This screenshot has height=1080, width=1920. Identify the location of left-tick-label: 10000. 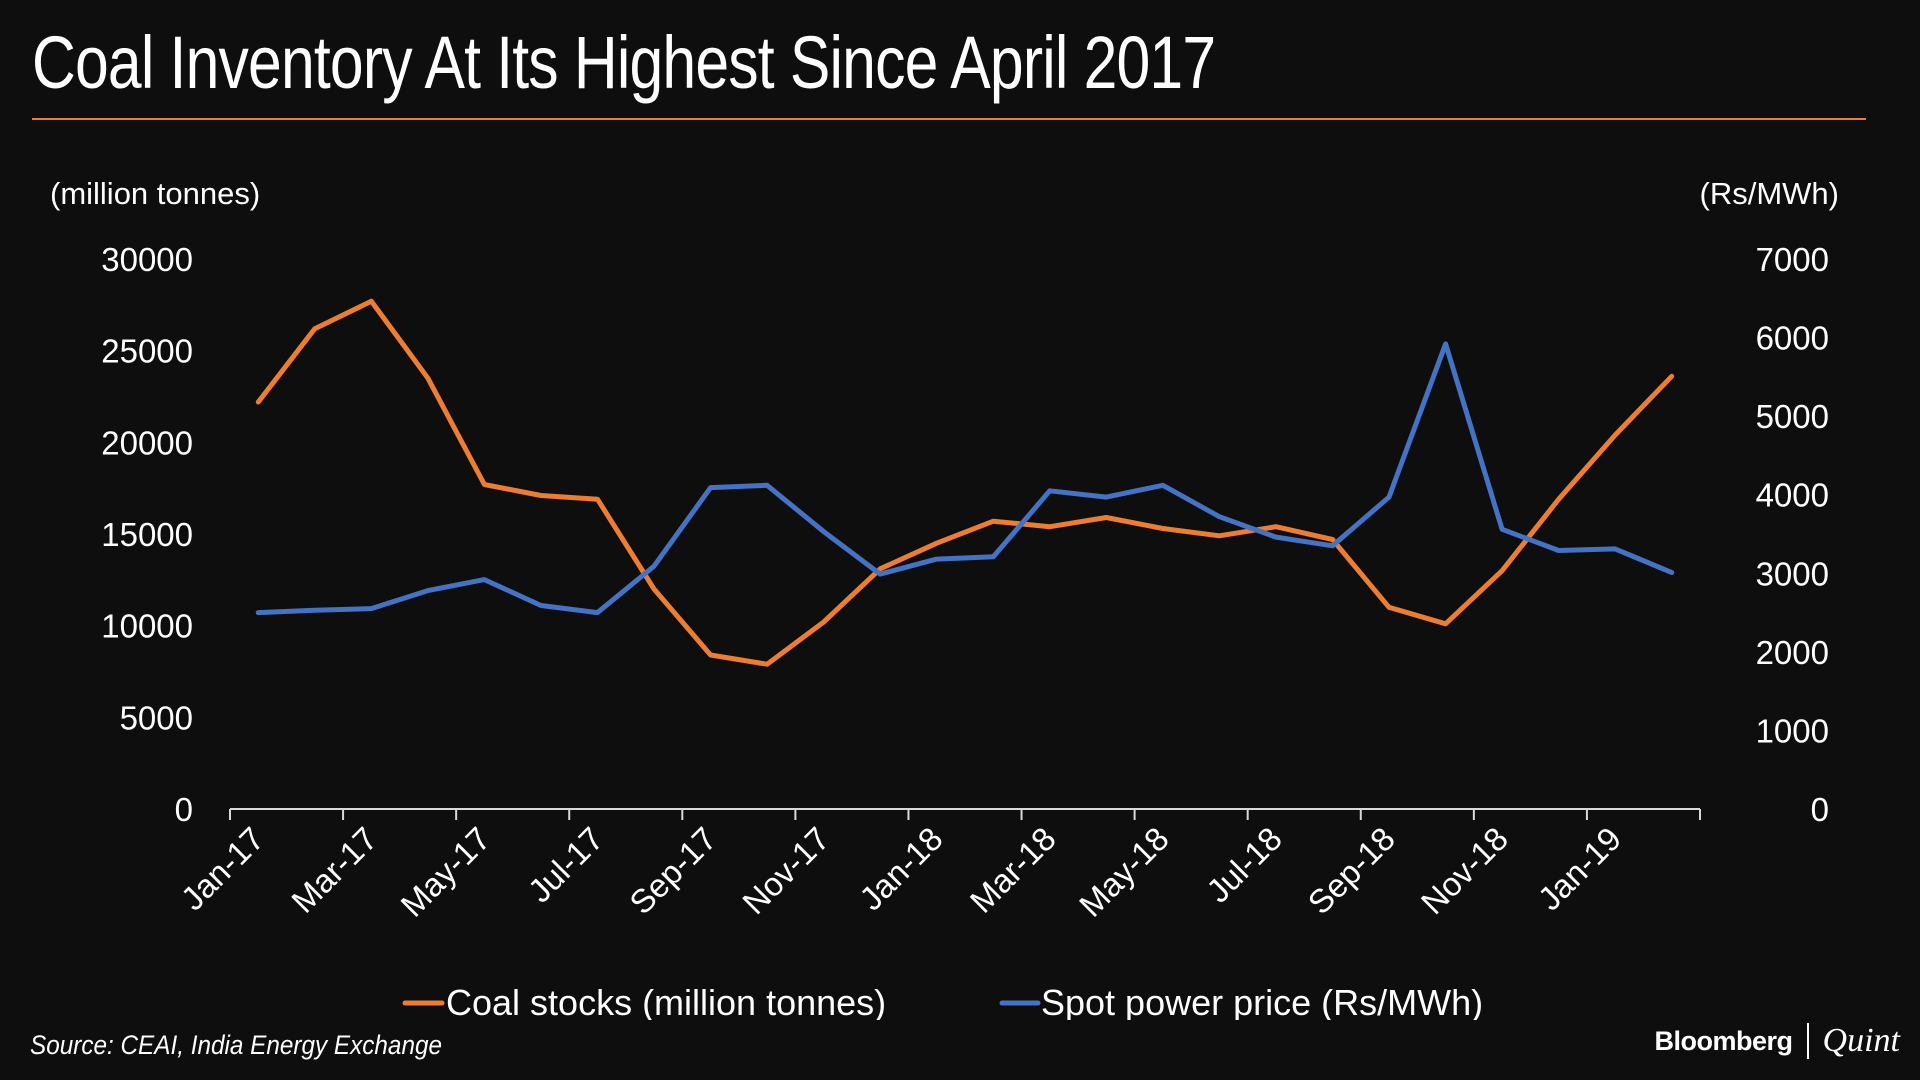
(147, 626).